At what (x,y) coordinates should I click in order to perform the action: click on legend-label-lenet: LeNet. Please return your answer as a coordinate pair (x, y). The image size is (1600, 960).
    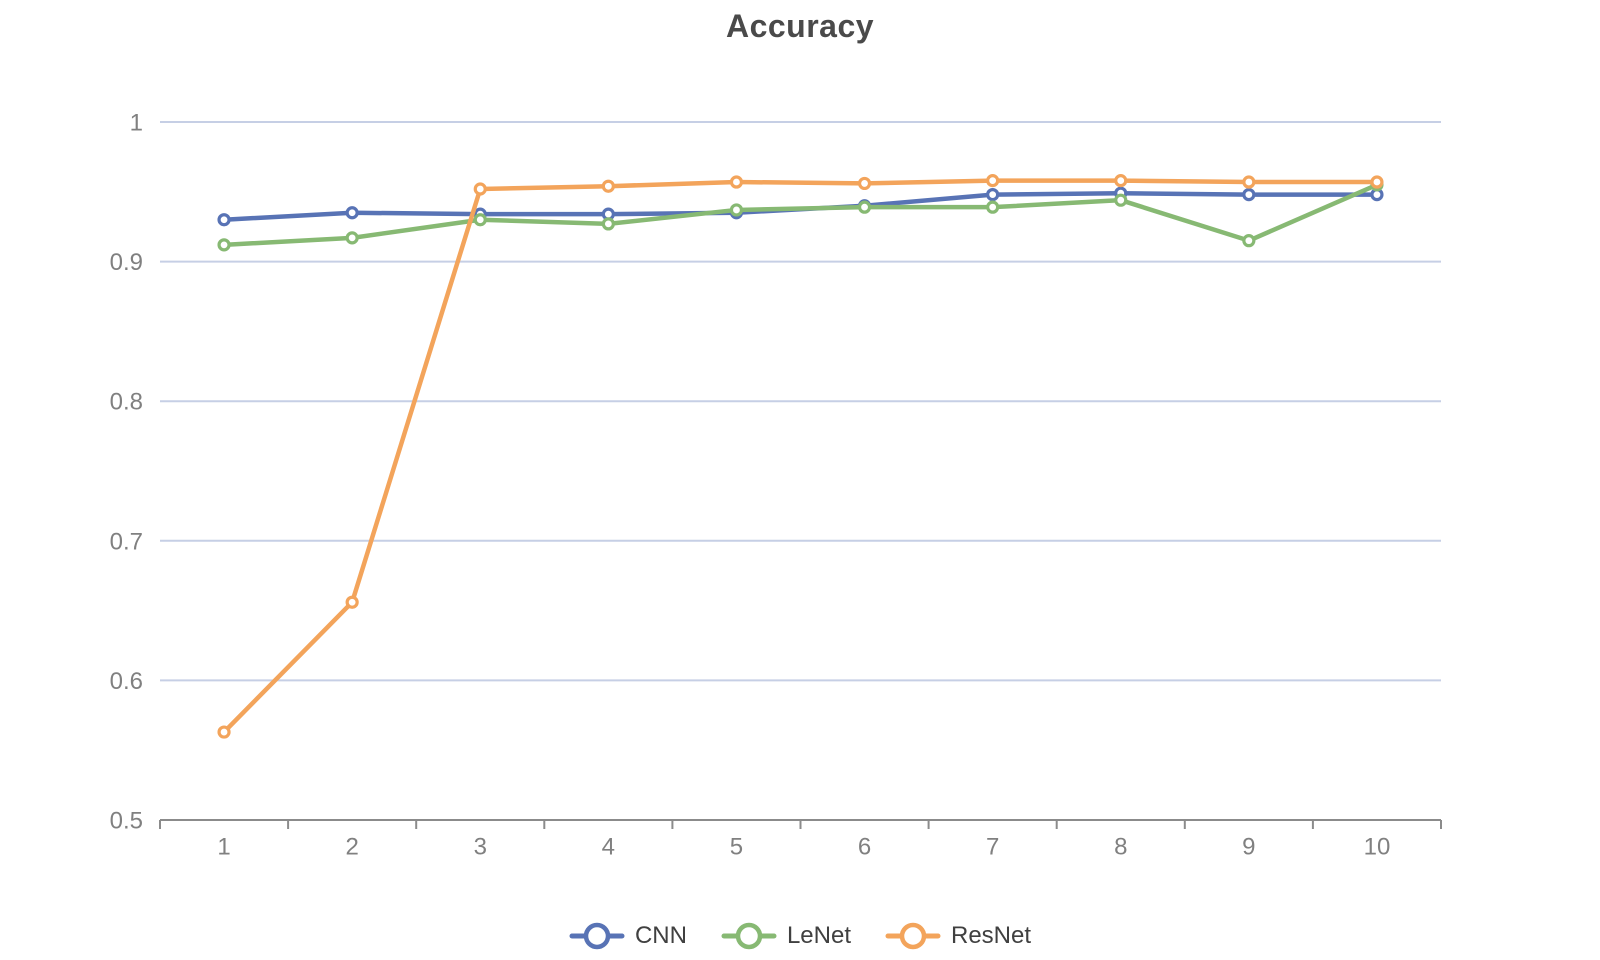
    Looking at the image, I should click on (818, 935).